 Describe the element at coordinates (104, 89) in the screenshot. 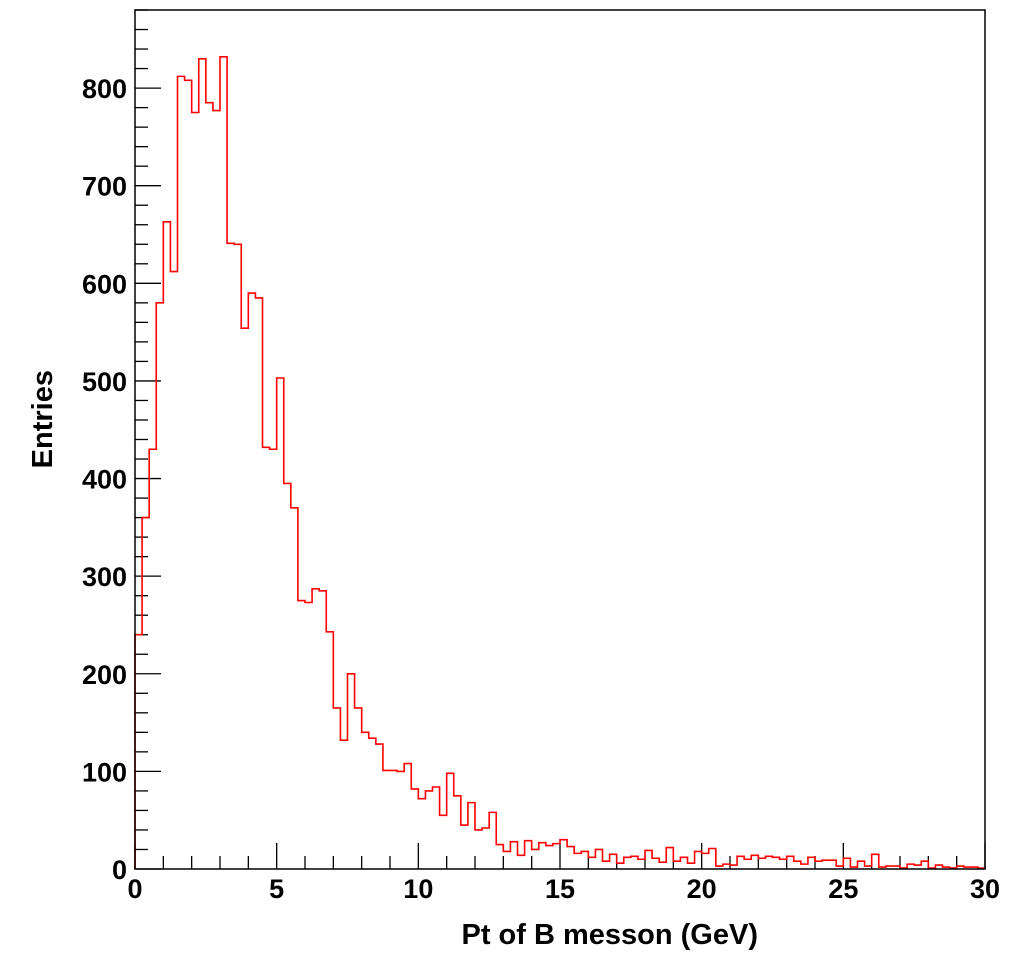

I see `y-tick-label: 800` at that location.